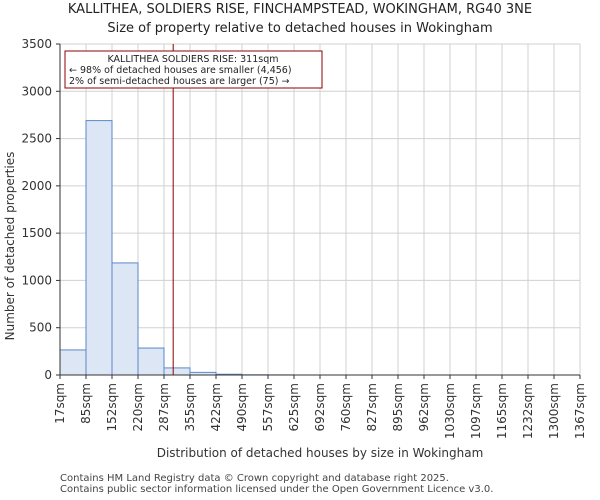 This screenshot has height=500, width=600. Describe the element at coordinates (99, 248) in the screenshot. I see `bar-85sqm` at that location.